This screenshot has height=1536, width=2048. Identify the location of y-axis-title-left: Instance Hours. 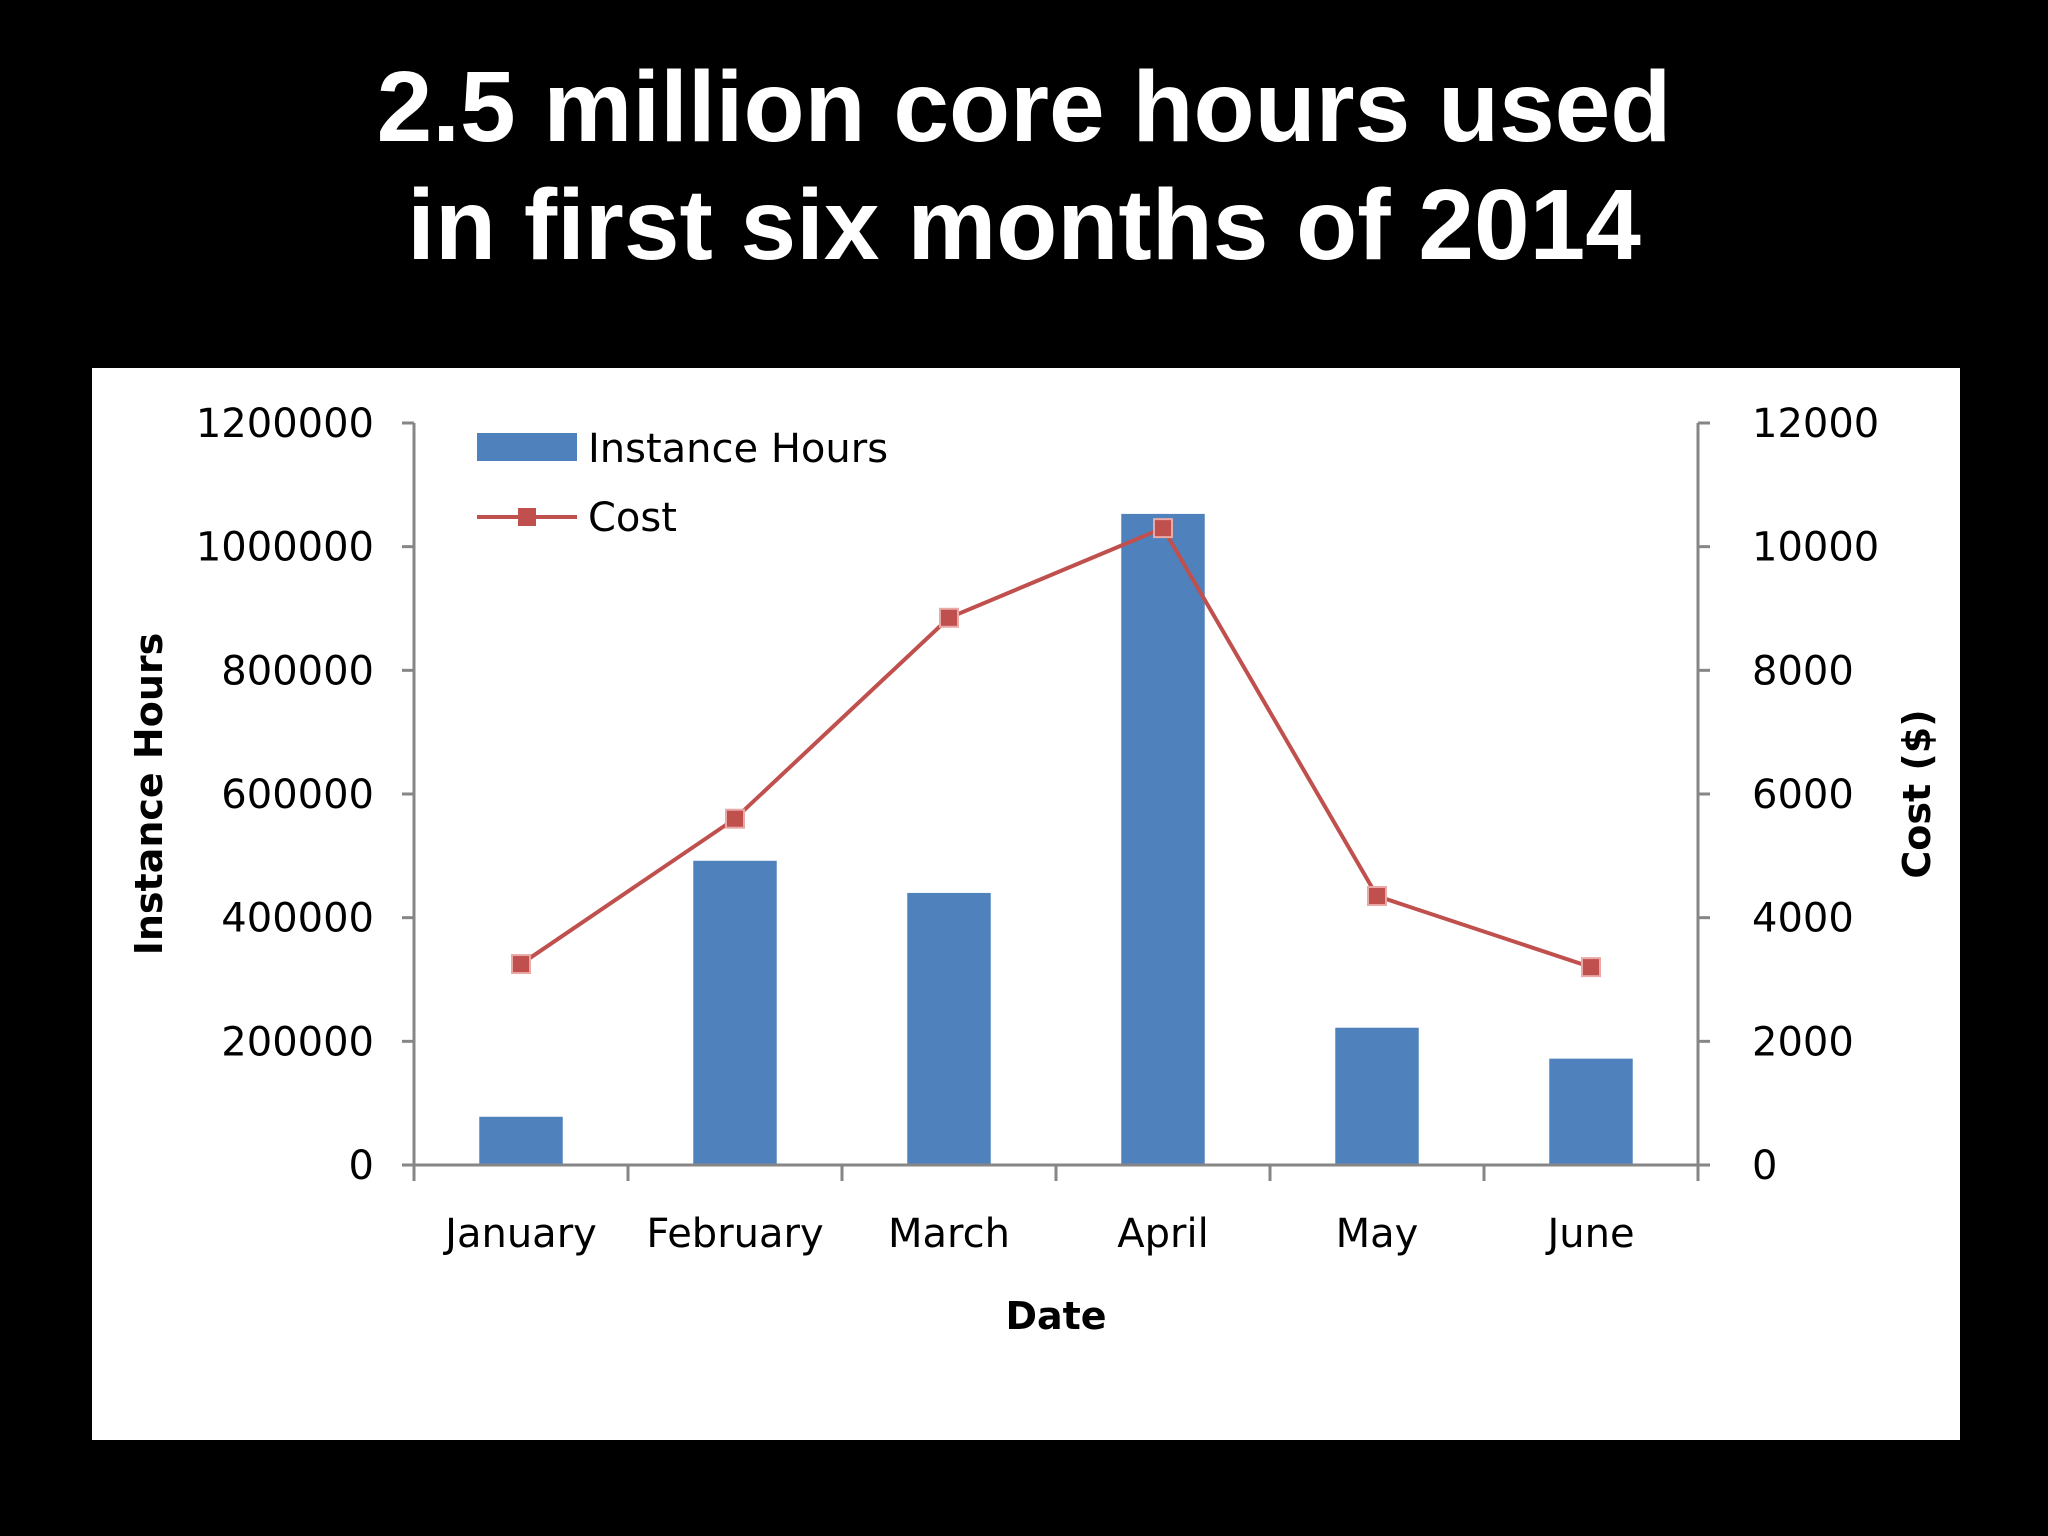
(149, 794).